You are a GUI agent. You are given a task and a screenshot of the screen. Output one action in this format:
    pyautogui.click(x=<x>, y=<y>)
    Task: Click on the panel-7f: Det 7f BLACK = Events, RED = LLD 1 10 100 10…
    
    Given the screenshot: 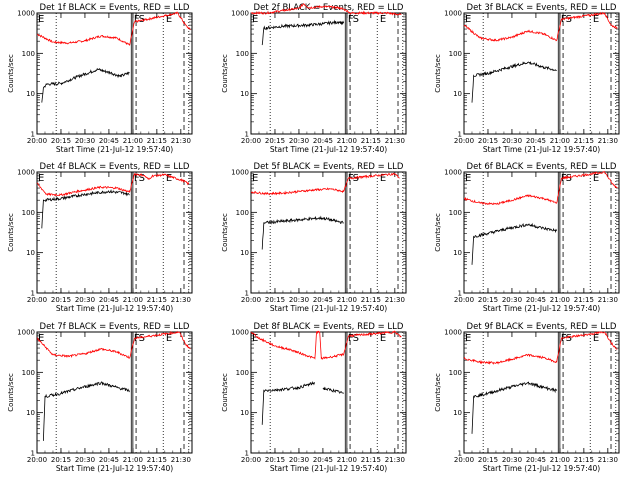 What is the action you would take?
    pyautogui.click(x=100, y=397)
    